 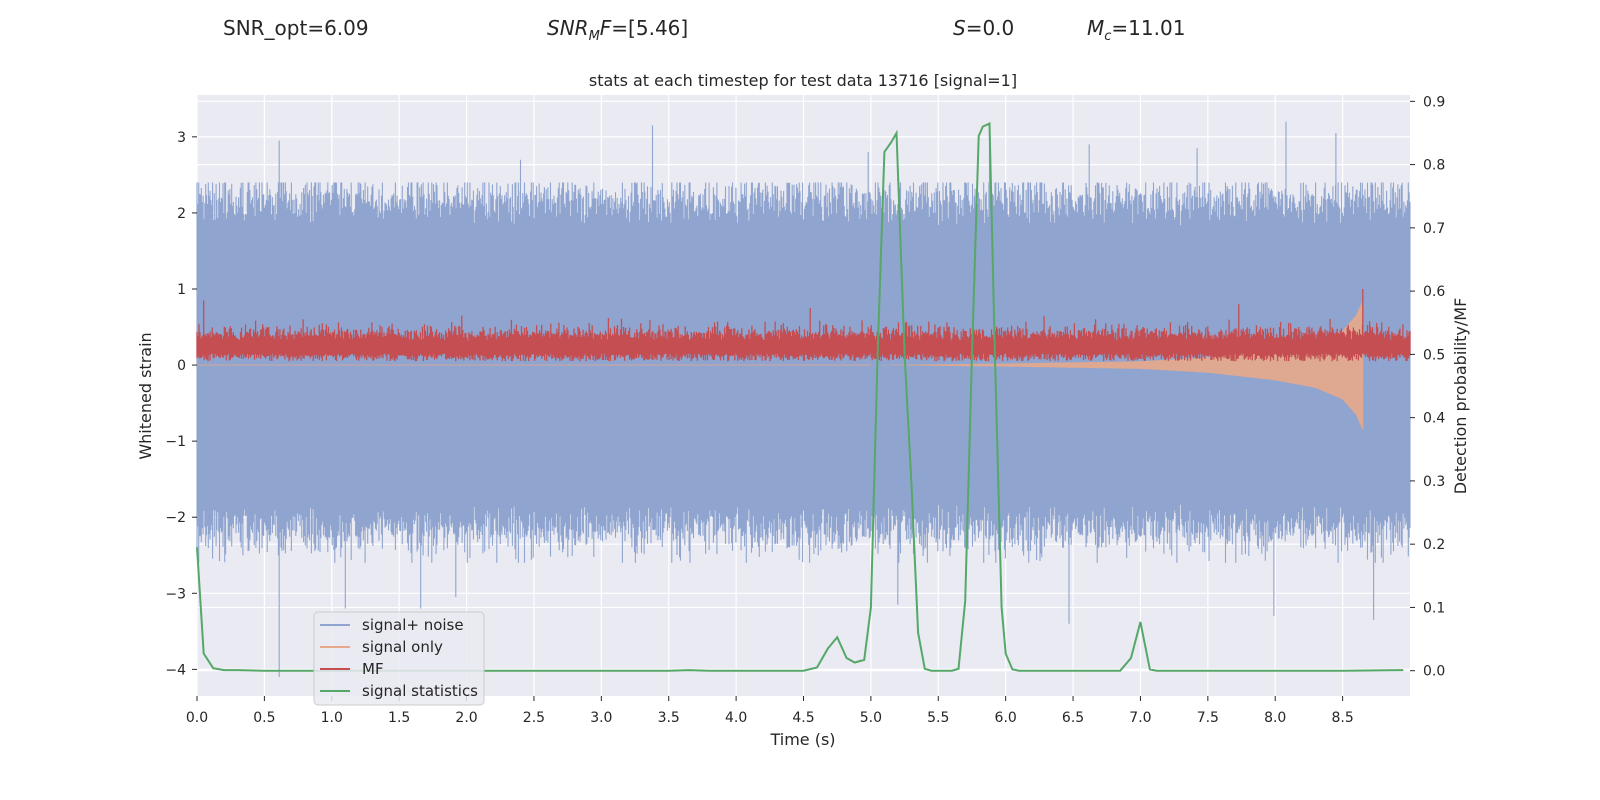 What do you see at coordinates (1096, 28) in the screenshot?
I see `mc-name: M` at bounding box center [1096, 28].